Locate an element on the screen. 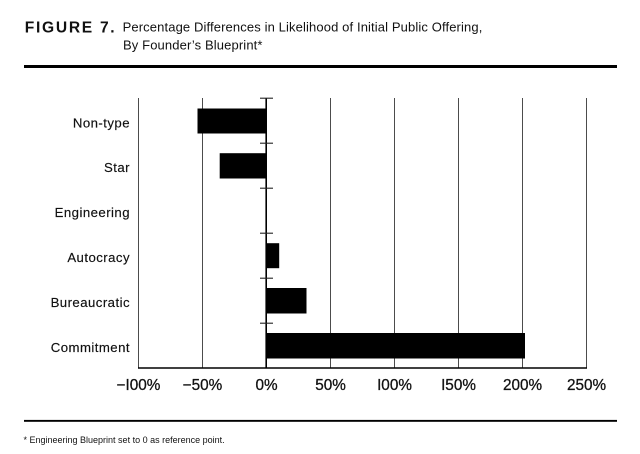 This screenshot has width=640, height=454. svg-text: By Founder’s Blueprint* is located at coordinates (193, 44).